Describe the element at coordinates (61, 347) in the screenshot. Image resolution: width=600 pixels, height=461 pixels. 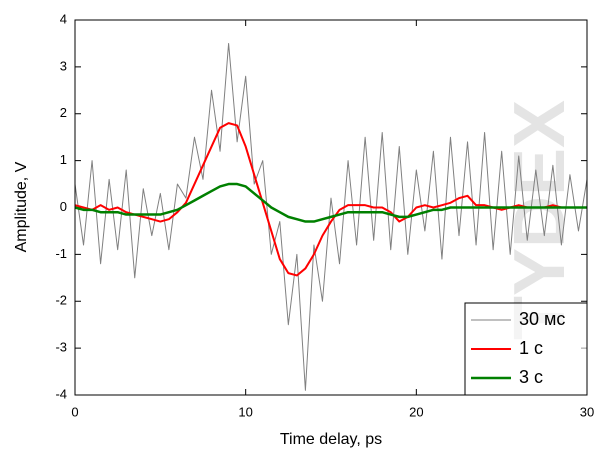
I see `y-tick-label: -3` at that location.